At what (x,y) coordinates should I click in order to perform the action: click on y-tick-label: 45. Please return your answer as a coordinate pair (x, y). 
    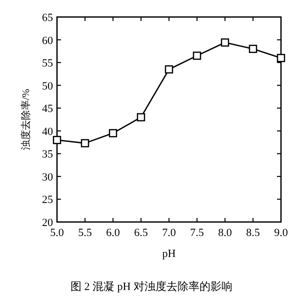
    Looking at the image, I should click on (48, 109).